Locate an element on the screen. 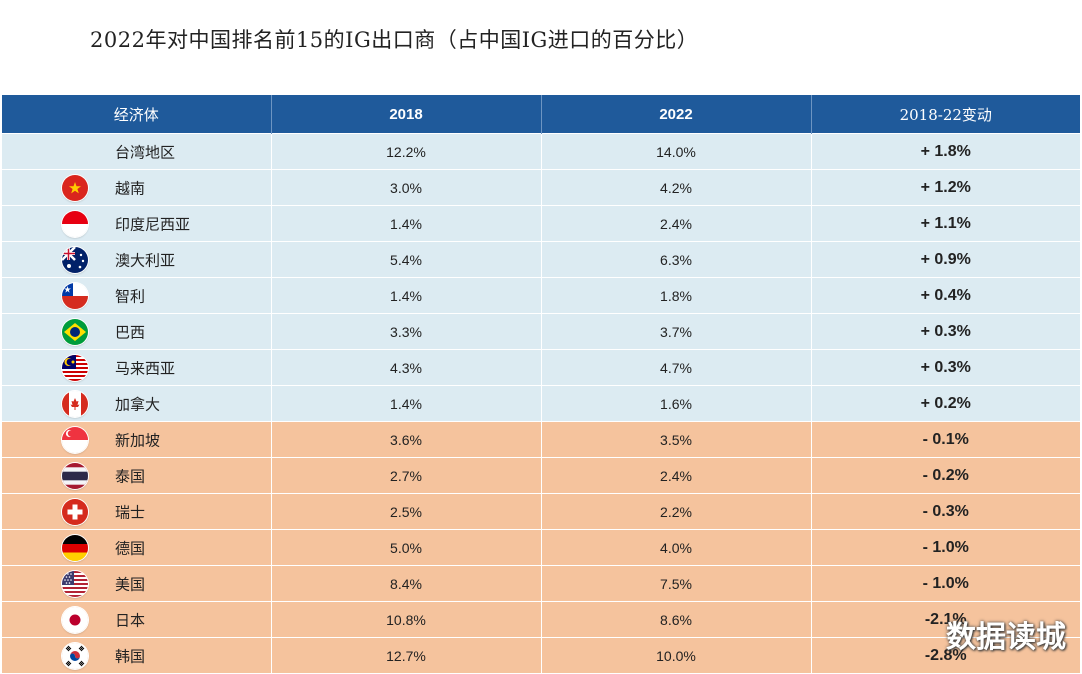  table-row: 泰国 2.7% 2.4% - 0.2% is located at coordinates (541, 475).